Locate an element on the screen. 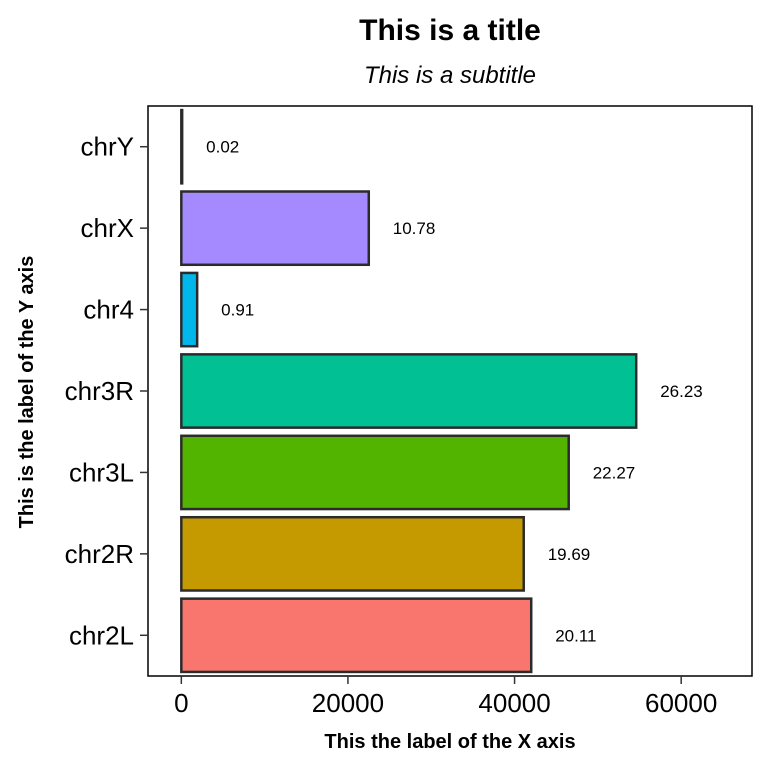  y-axis: chr2L chr2R chr3L chr3R chr4 chrX chrY is located at coordinates (106, 391).